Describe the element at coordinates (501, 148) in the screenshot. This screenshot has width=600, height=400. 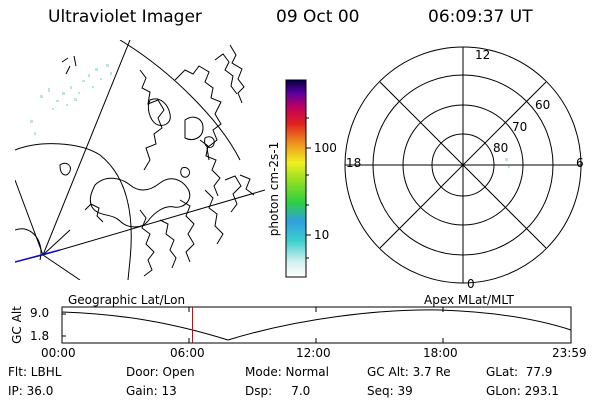
I see `polar-lat-80: 80` at that location.